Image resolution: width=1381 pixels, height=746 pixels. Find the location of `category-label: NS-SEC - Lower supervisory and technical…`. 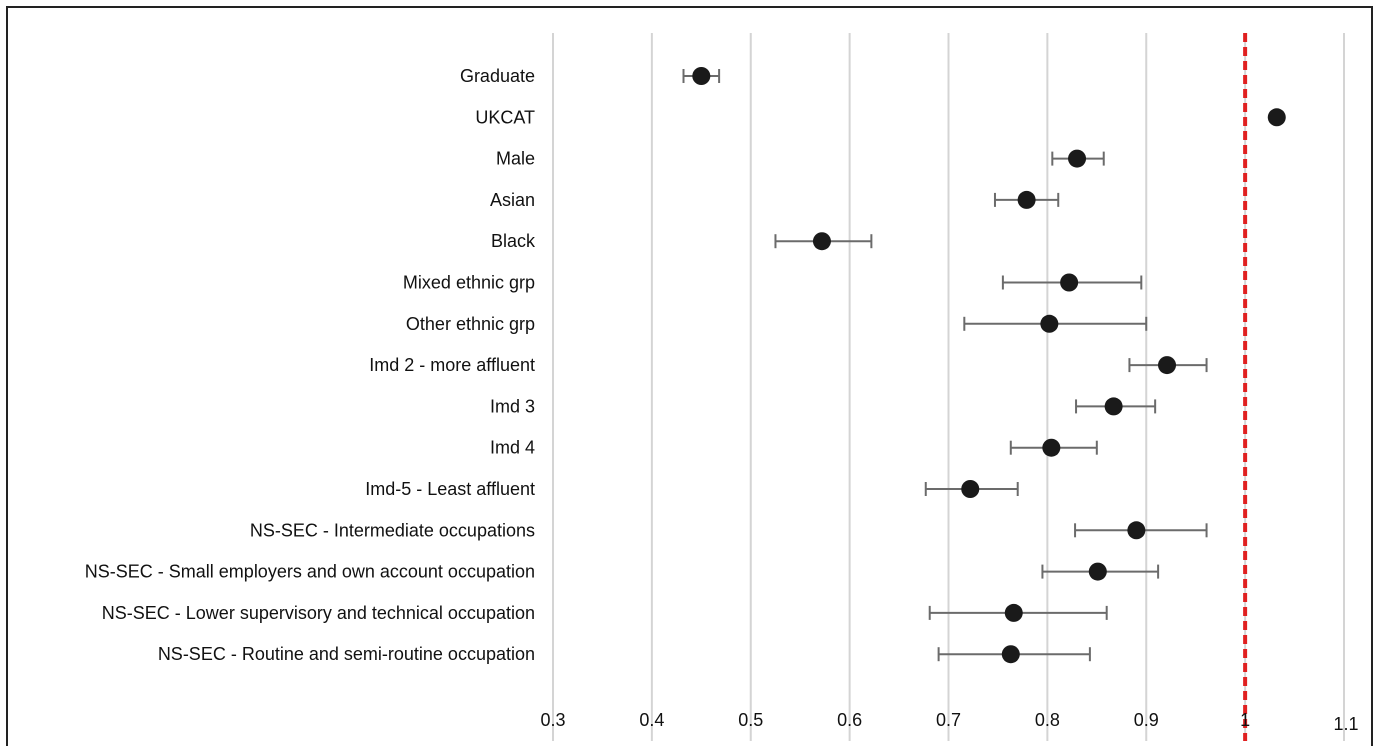

category-label: NS-SEC - Lower supervisory and technical… is located at coordinates (318, 613).